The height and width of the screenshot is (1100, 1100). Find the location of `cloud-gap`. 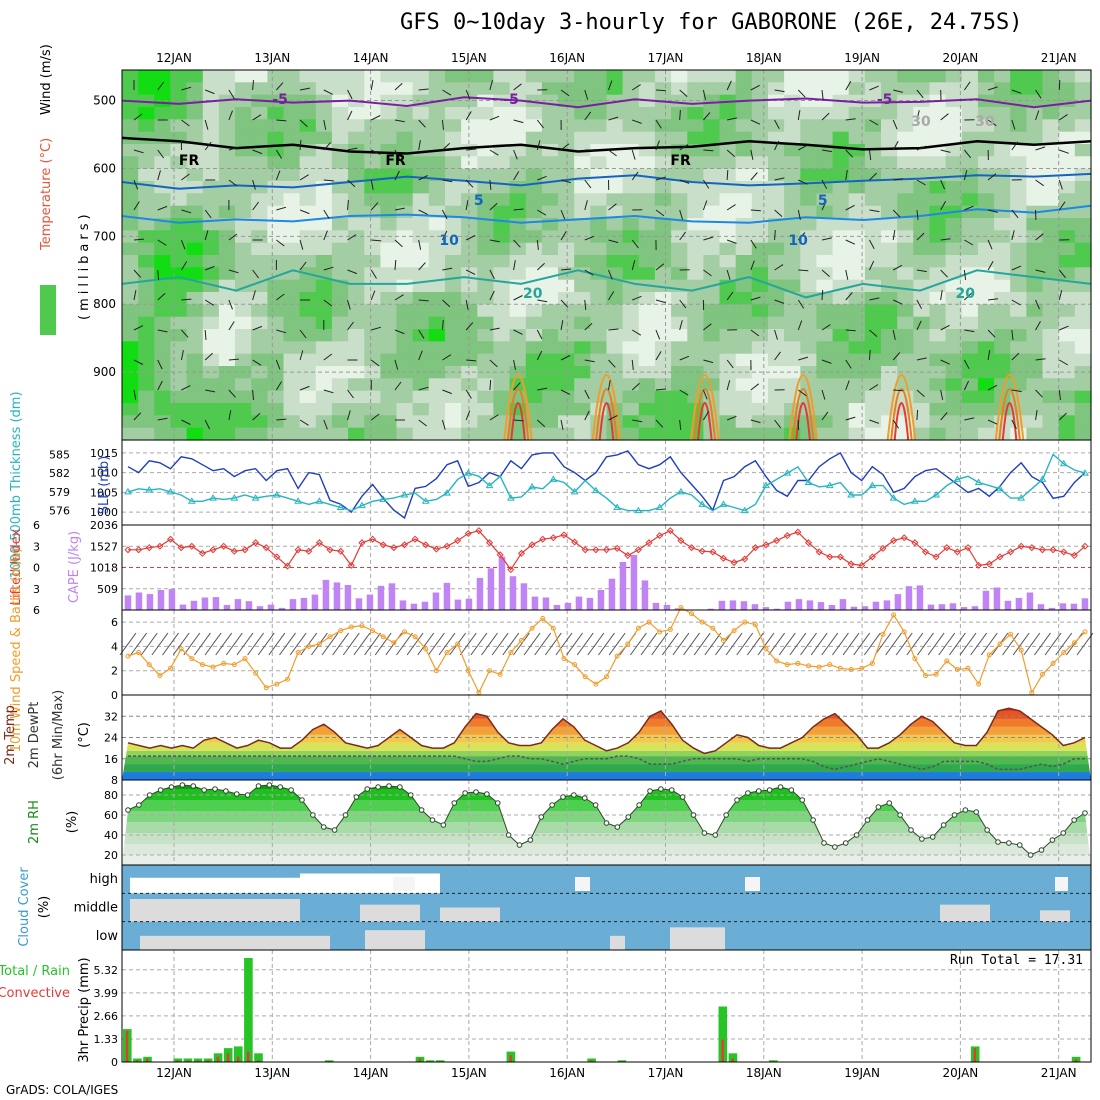

cloud-gap is located at coordinates (617, 942).